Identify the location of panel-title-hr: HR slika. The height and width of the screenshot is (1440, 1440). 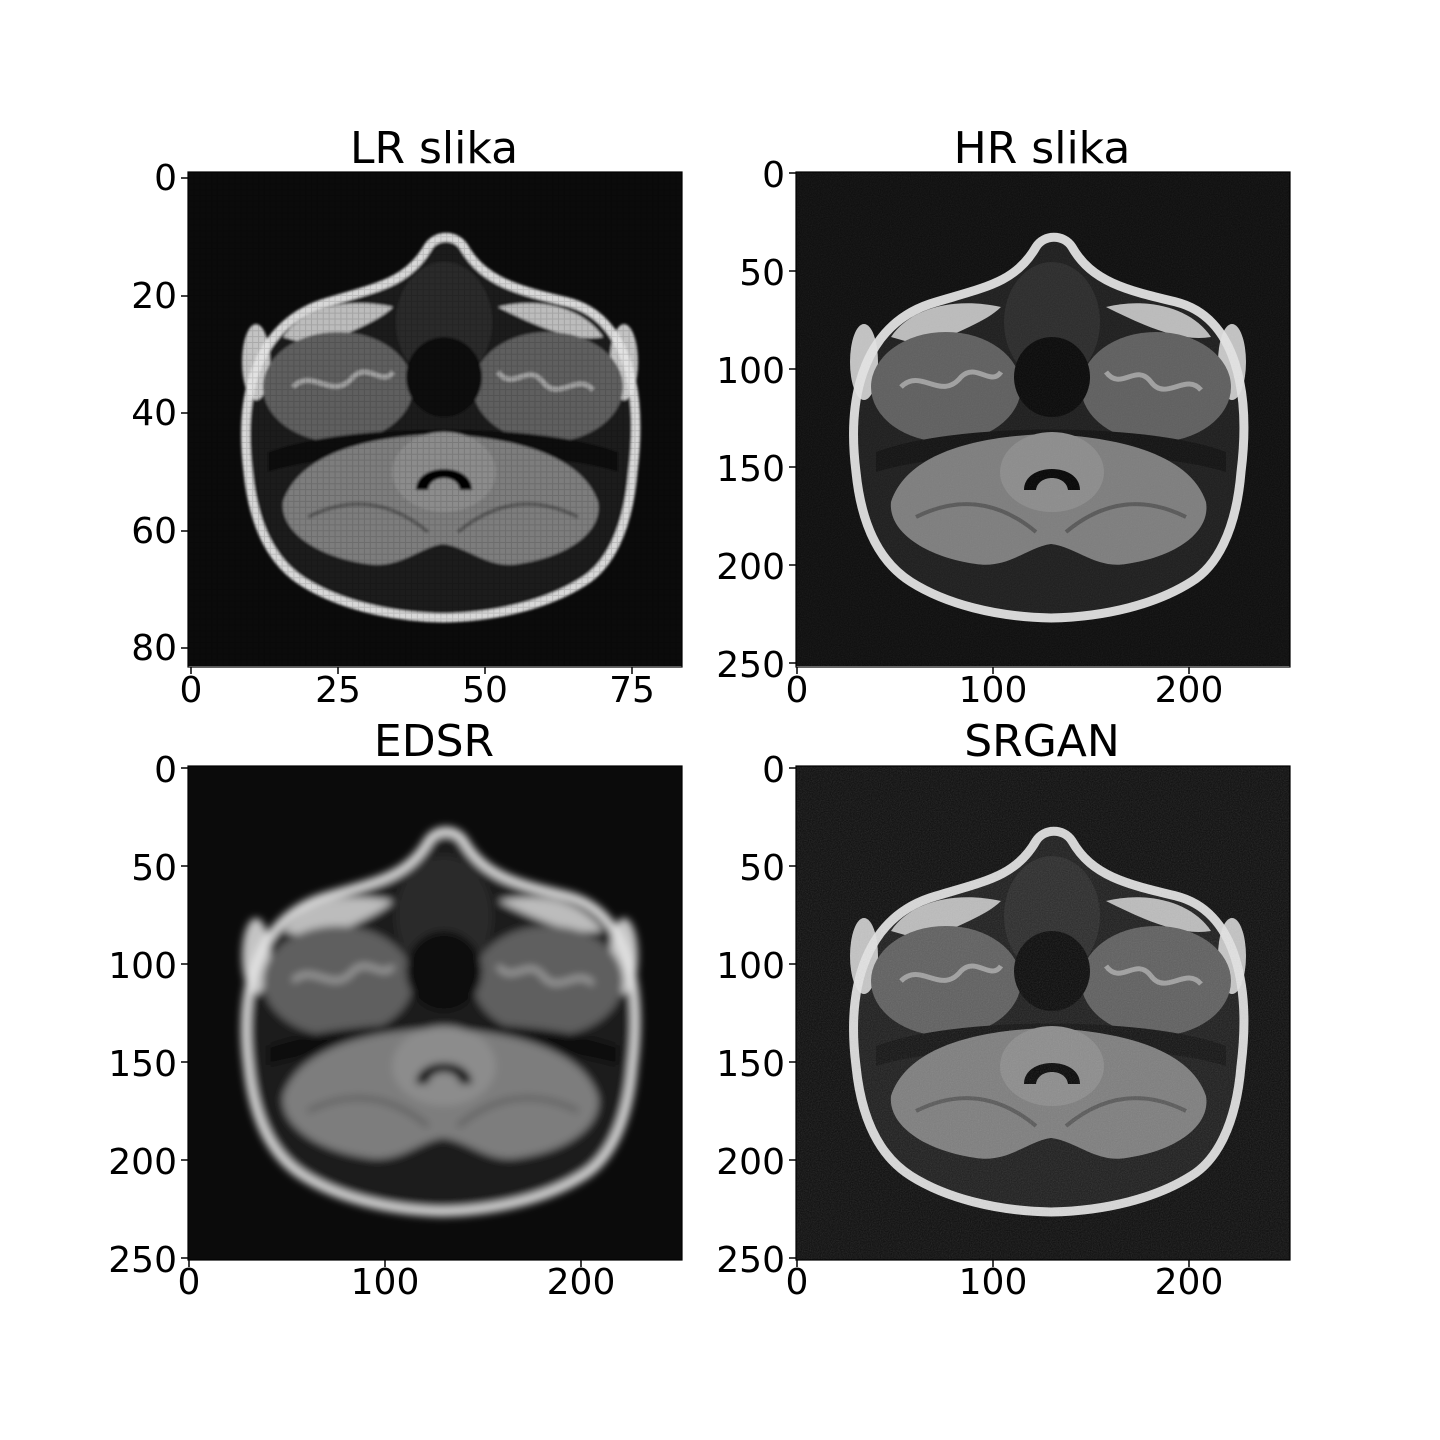
(1042, 148).